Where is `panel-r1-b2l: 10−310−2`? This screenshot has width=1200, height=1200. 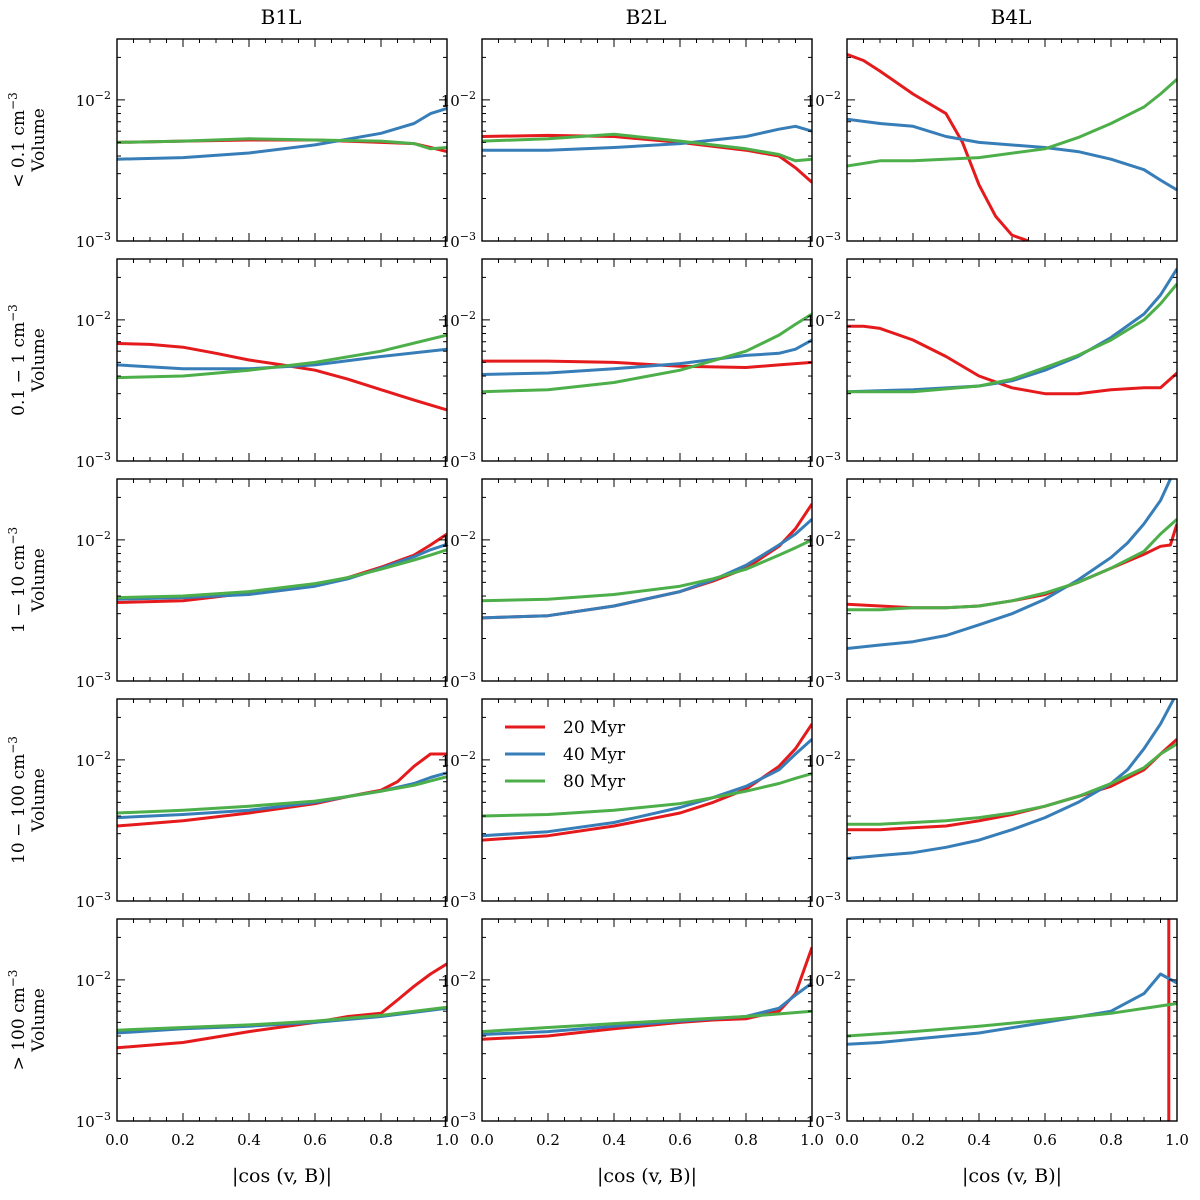
panel-r1-b2l: 10−310−2 is located at coordinates (627, 144).